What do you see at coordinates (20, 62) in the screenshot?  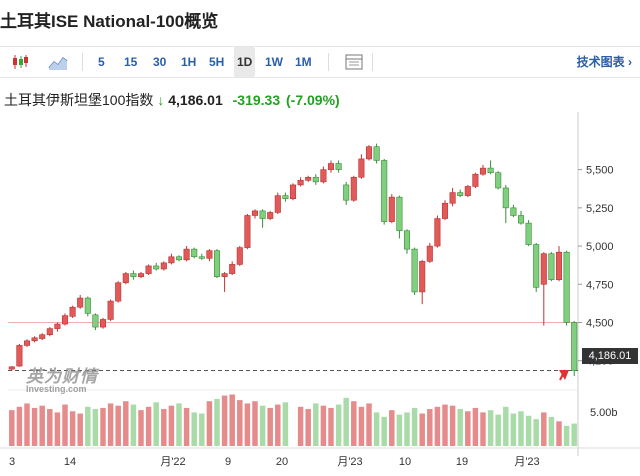 I see `candlestick-icon` at bounding box center [20, 62].